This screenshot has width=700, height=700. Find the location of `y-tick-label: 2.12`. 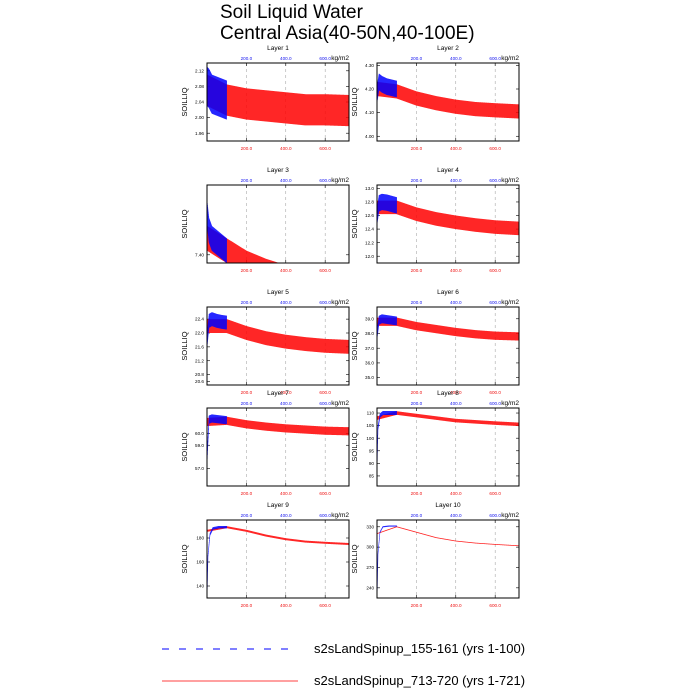

y-tick-label: 2.12 is located at coordinates (199, 70).